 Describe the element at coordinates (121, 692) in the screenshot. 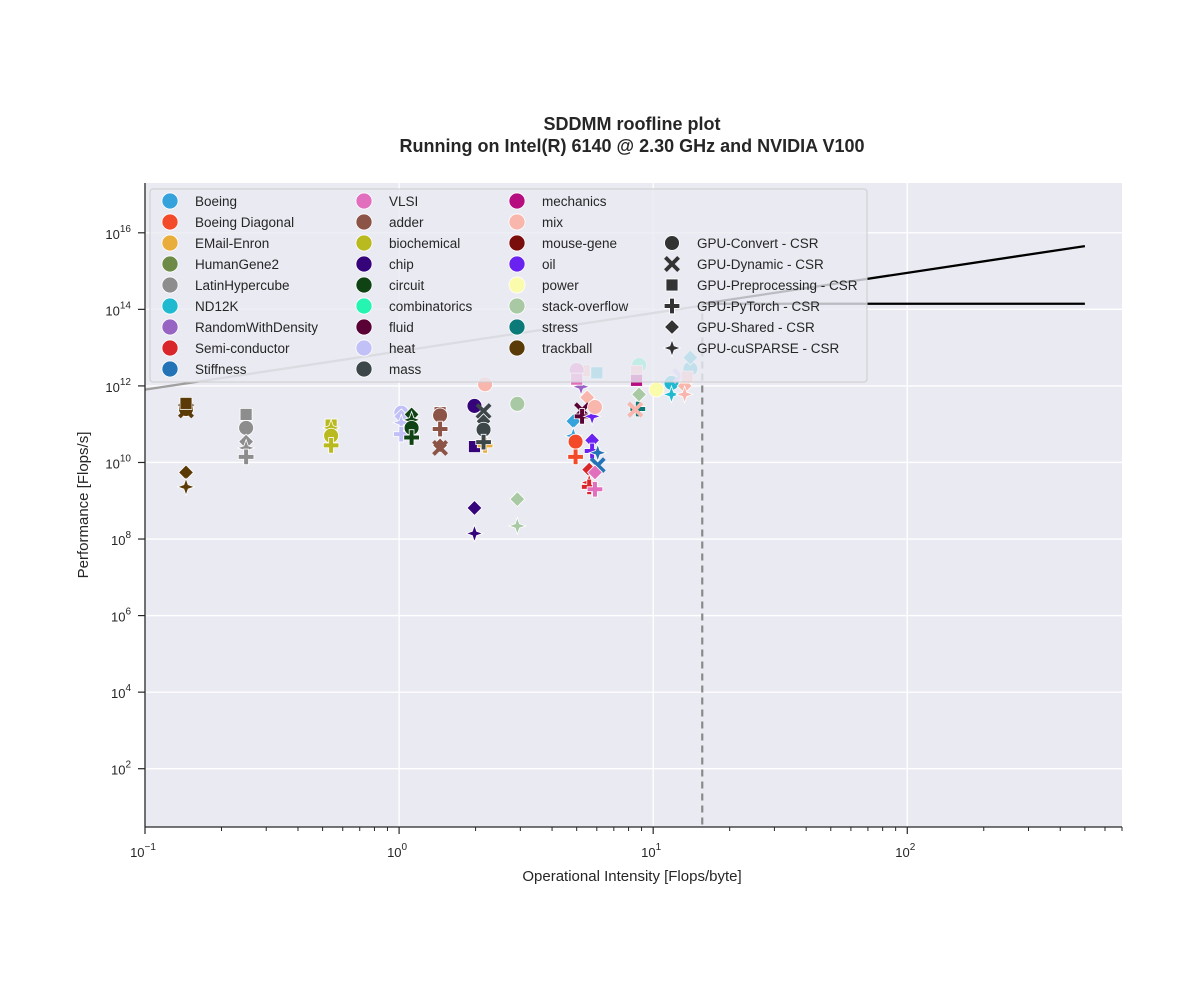

I see `y-tick-label: 10⁴` at that location.